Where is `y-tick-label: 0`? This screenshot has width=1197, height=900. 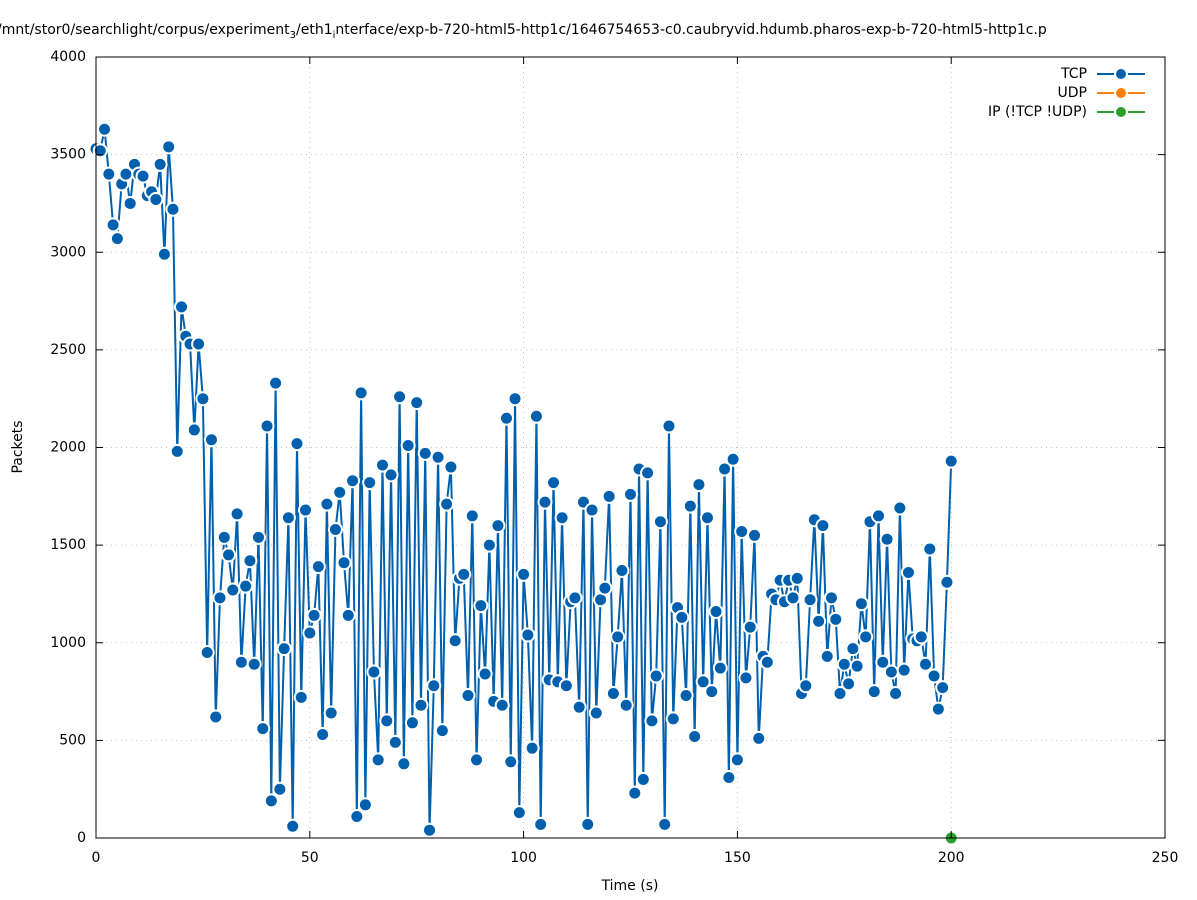
y-tick-label: 0 is located at coordinates (81, 838).